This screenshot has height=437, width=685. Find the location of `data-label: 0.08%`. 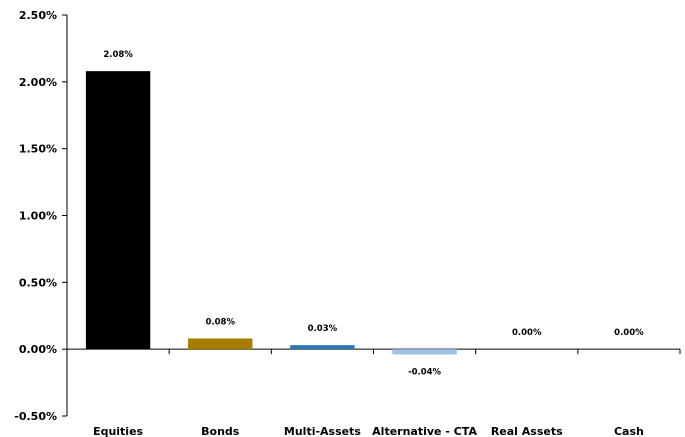

data-label: 0.08% is located at coordinates (221, 322).